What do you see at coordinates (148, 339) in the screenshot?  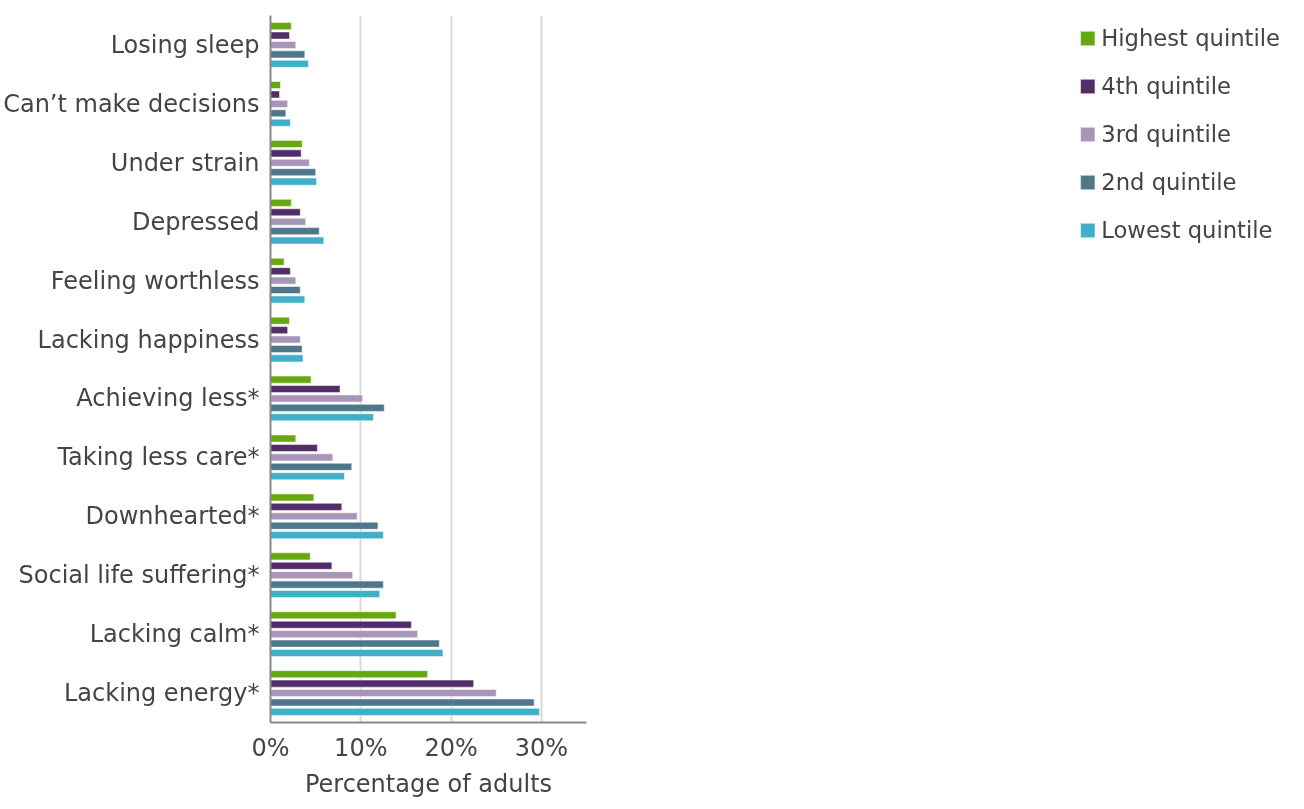 I see `y-tick-label: Lacking happiness` at bounding box center [148, 339].